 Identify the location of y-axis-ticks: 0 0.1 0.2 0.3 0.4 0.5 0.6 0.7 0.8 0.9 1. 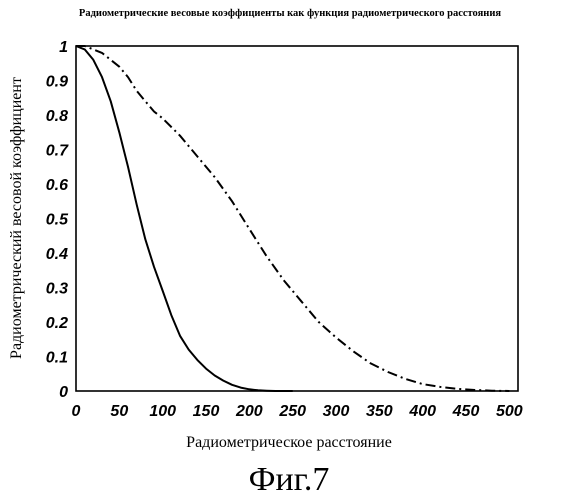
(57, 220).